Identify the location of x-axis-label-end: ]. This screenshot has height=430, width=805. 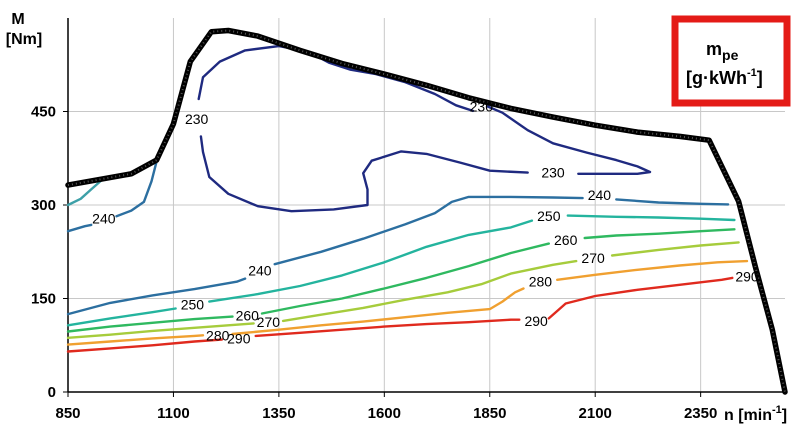
(784, 415).